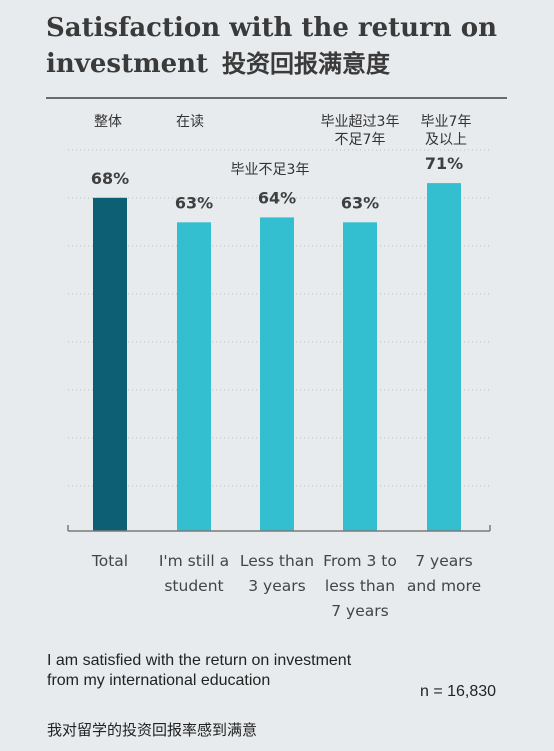 This screenshot has height=751, width=554. What do you see at coordinates (108, 122) in the screenshot?
I see `category-cn-label: 整体` at bounding box center [108, 122].